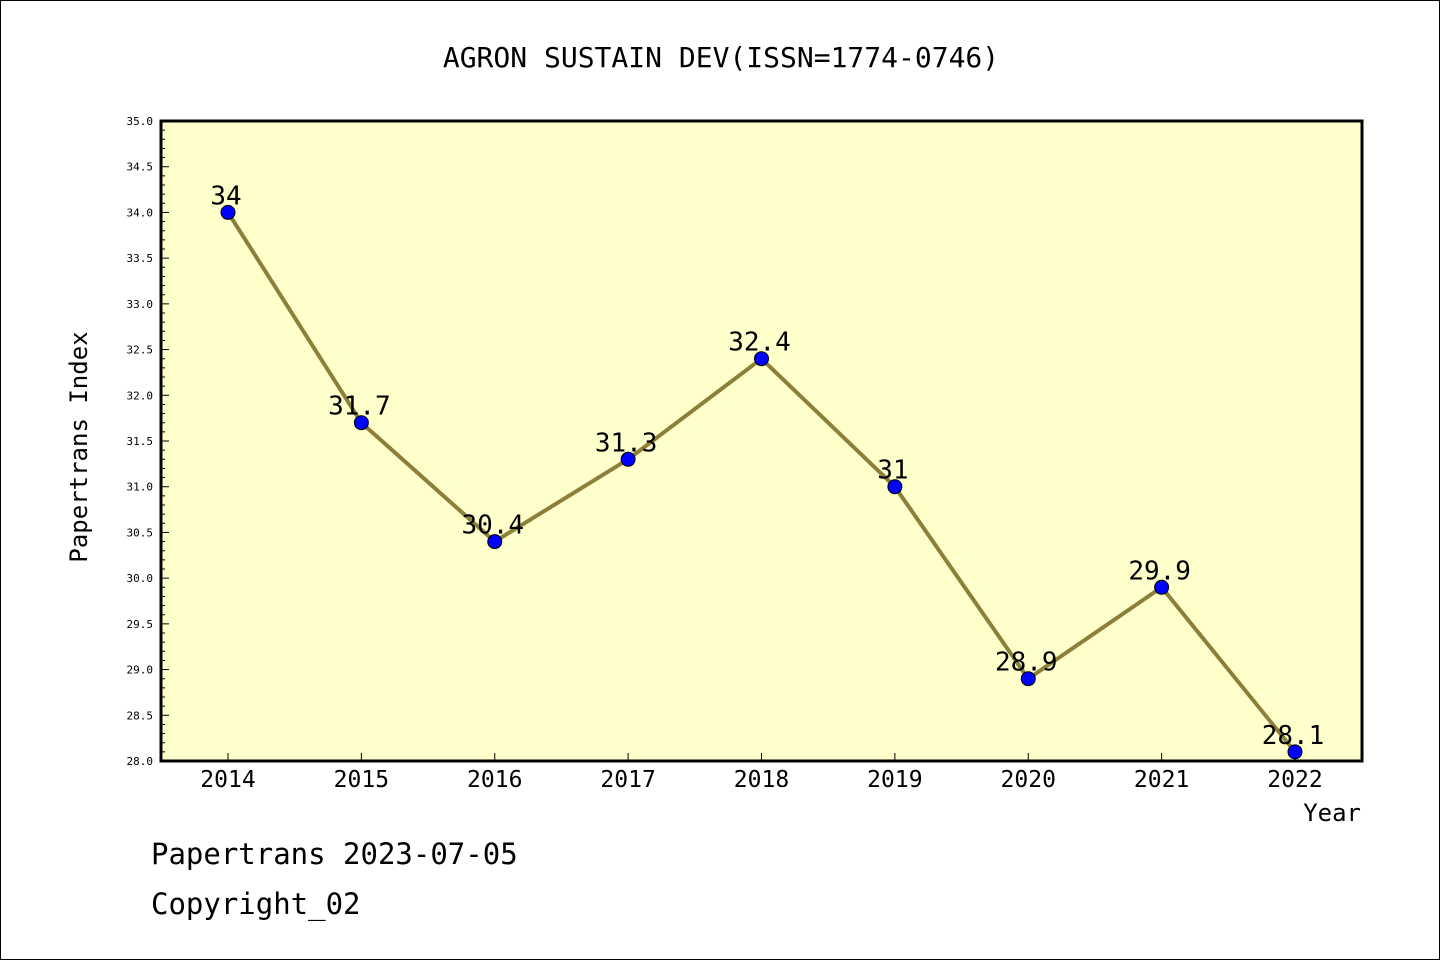  I want to click on x-axis-label: Year, so click(1332, 813).